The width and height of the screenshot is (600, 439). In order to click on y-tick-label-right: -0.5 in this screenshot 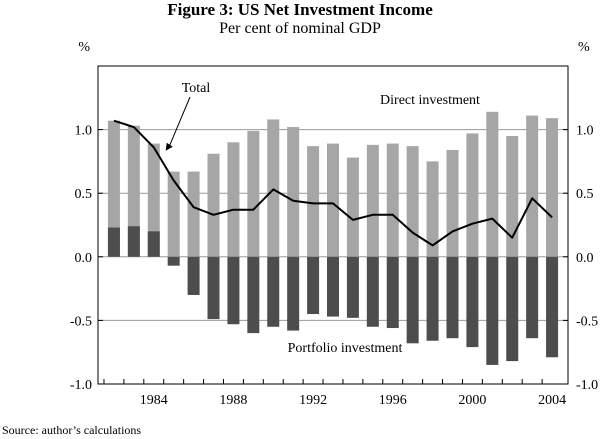, I will do `click(587, 321)`.